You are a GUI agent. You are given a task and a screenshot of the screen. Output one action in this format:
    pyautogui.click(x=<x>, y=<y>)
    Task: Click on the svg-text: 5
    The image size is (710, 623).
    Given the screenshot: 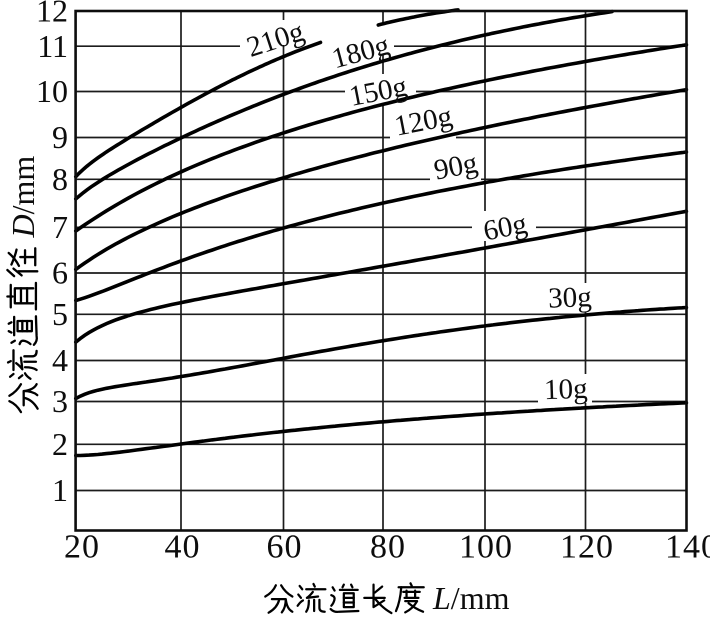 What is the action you would take?
    pyautogui.click(x=60, y=314)
    